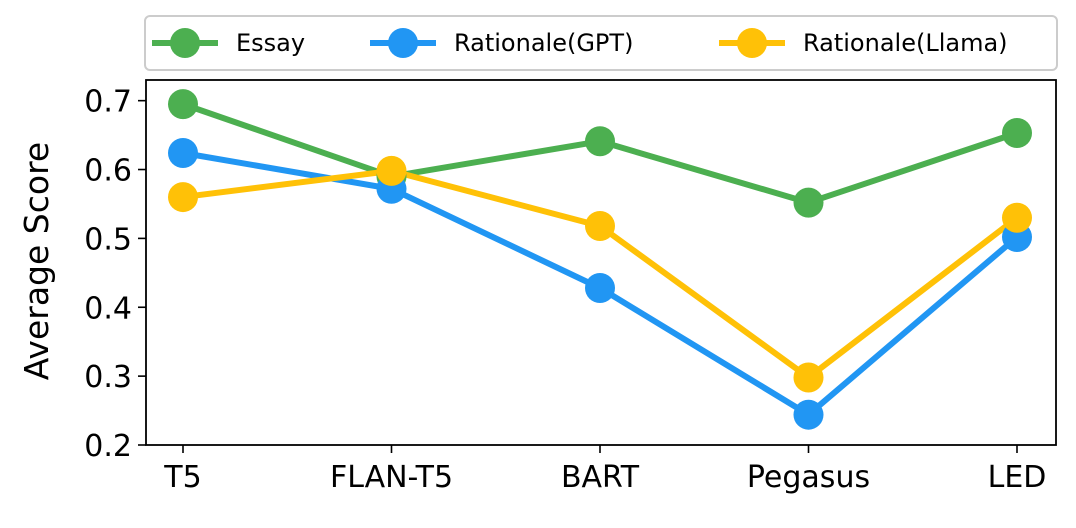  What do you see at coordinates (183, 153) in the screenshot?
I see `data-point-rationale-gpt-t5` at bounding box center [183, 153].